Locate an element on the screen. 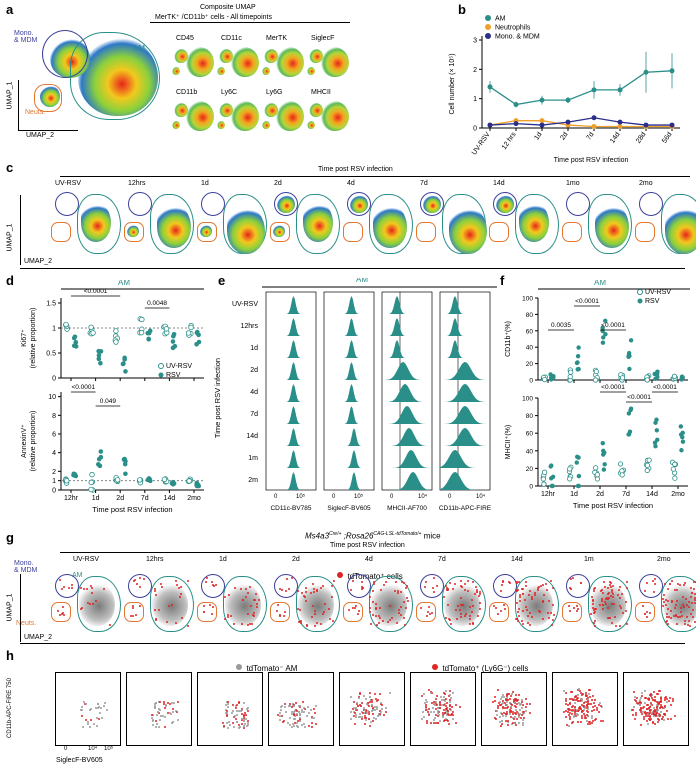 The width and height of the screenshot is (696, 767). panel-h-xtick-0: 0 is located at coordinates (66, 749).